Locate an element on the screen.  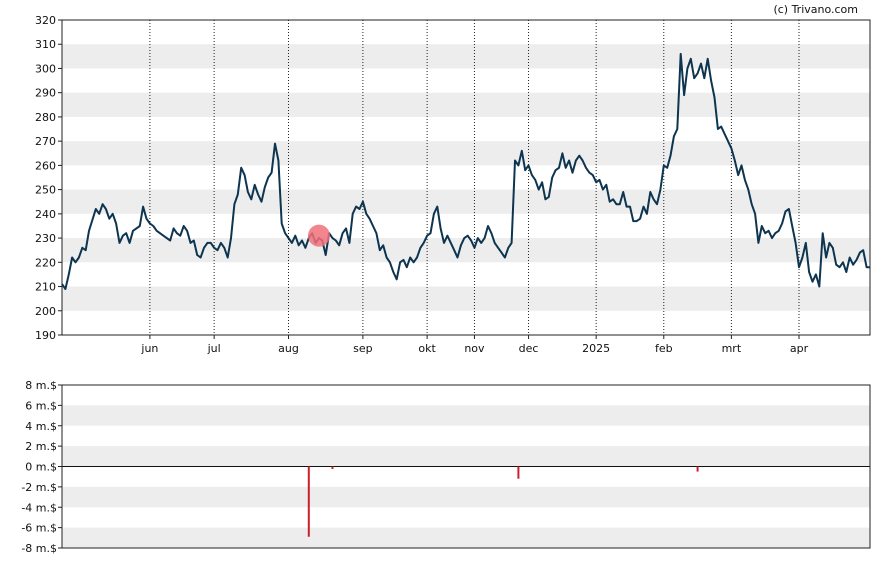
y-tick-label: 200 is located at coordinates (45, 311).